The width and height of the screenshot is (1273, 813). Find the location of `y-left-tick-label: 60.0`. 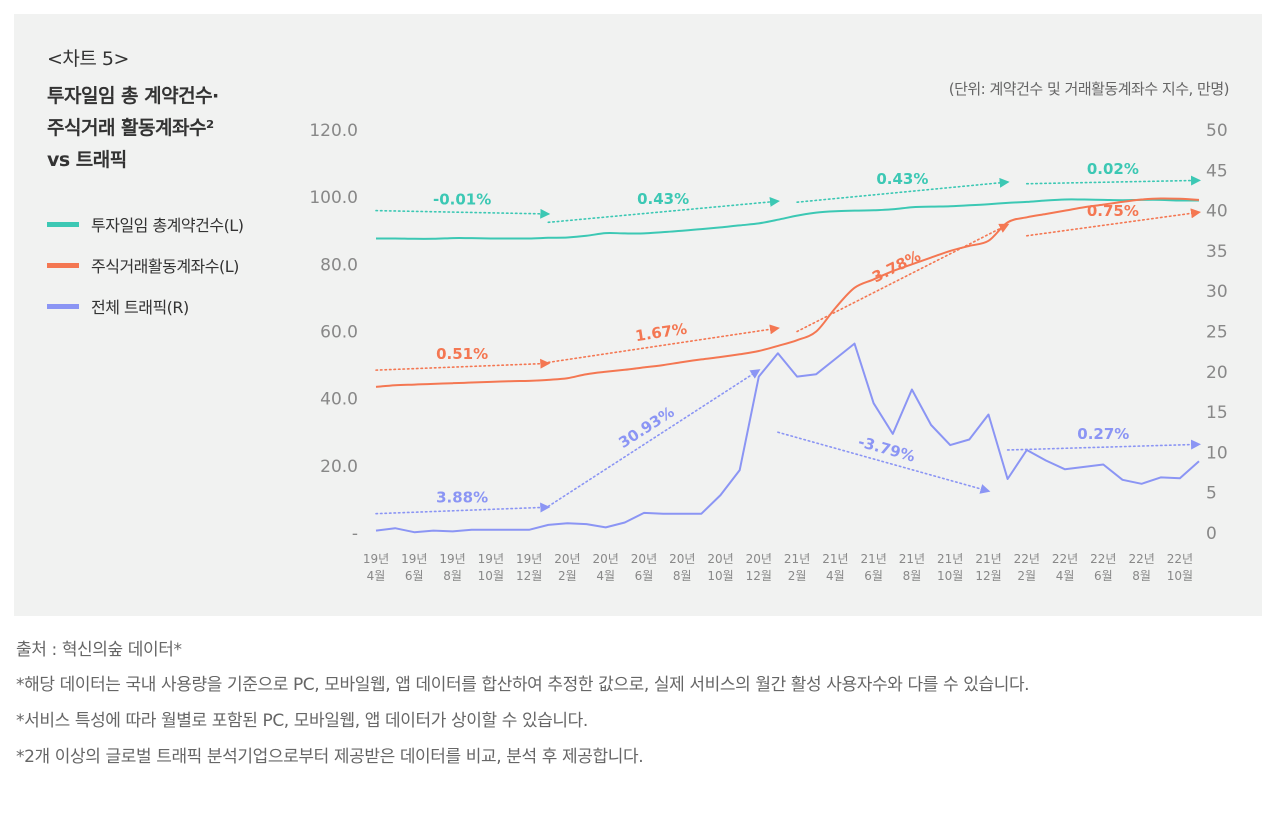

y-left-tick-label: 60.0 is located at coordinates (339, 333).